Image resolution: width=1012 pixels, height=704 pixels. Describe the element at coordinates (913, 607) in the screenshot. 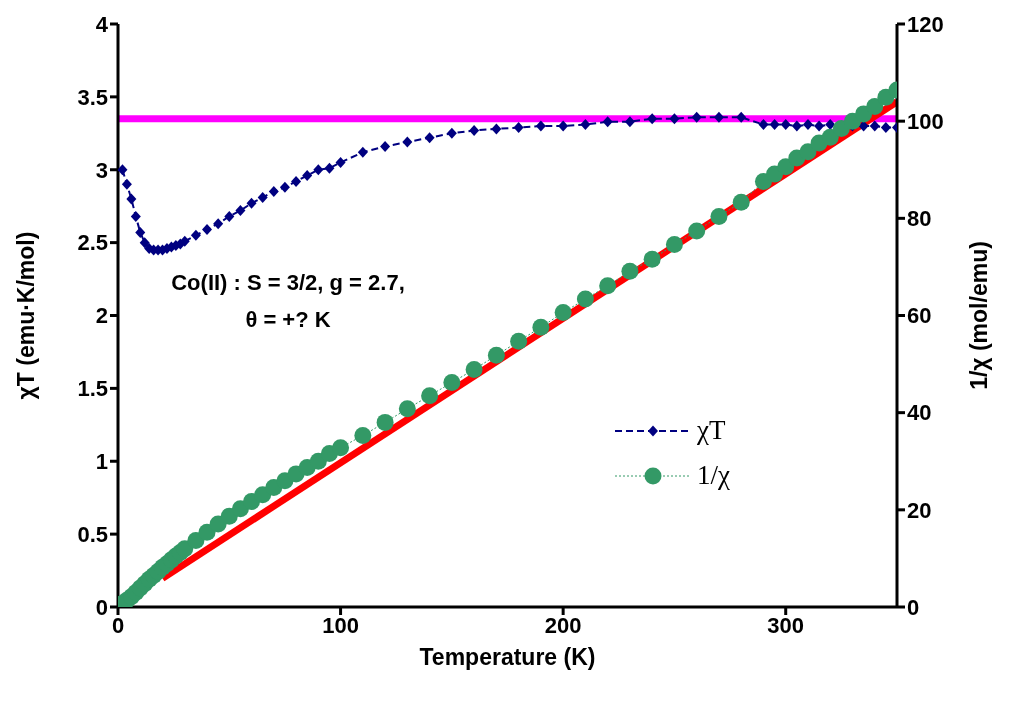

I see `y2-tick-label: 0` at that location.